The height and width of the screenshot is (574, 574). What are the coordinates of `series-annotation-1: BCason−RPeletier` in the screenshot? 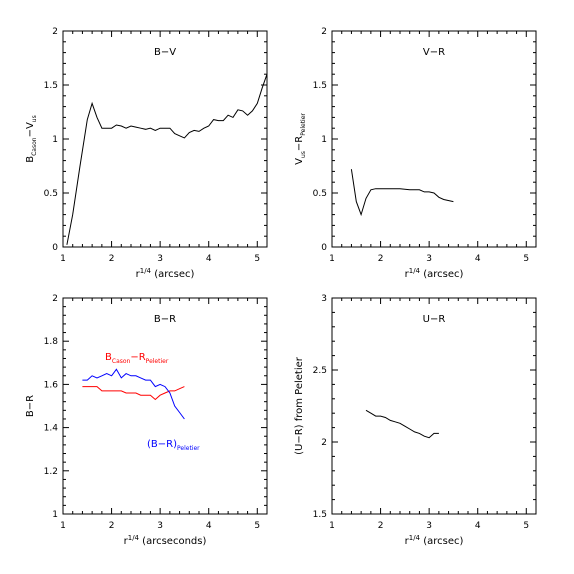 It's located at (137, 358).